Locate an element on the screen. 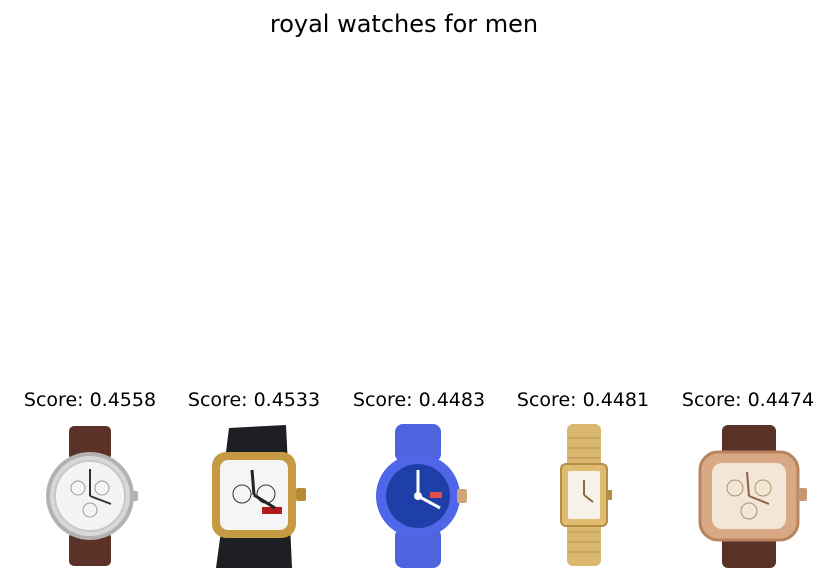 The height and width of the screenshot is (583, 832). result-card-1: Score: 0.4558 is located at coordinates (90, 479).